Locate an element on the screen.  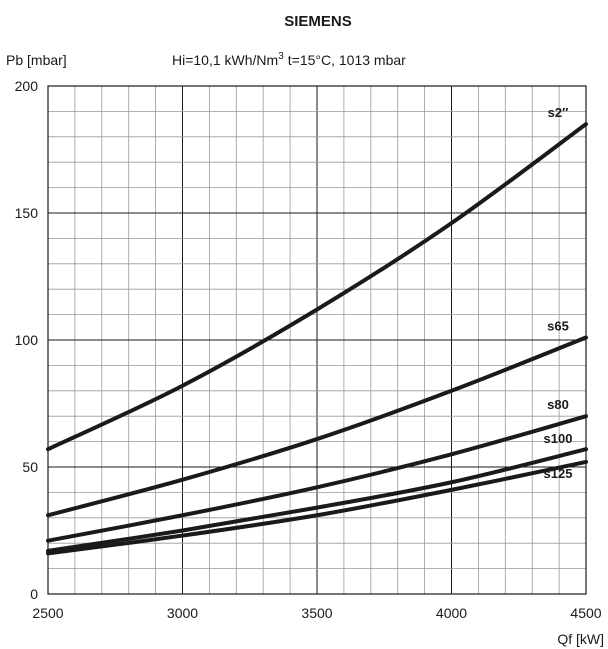
series-label: s2″ is located at coordinates (558, 112).